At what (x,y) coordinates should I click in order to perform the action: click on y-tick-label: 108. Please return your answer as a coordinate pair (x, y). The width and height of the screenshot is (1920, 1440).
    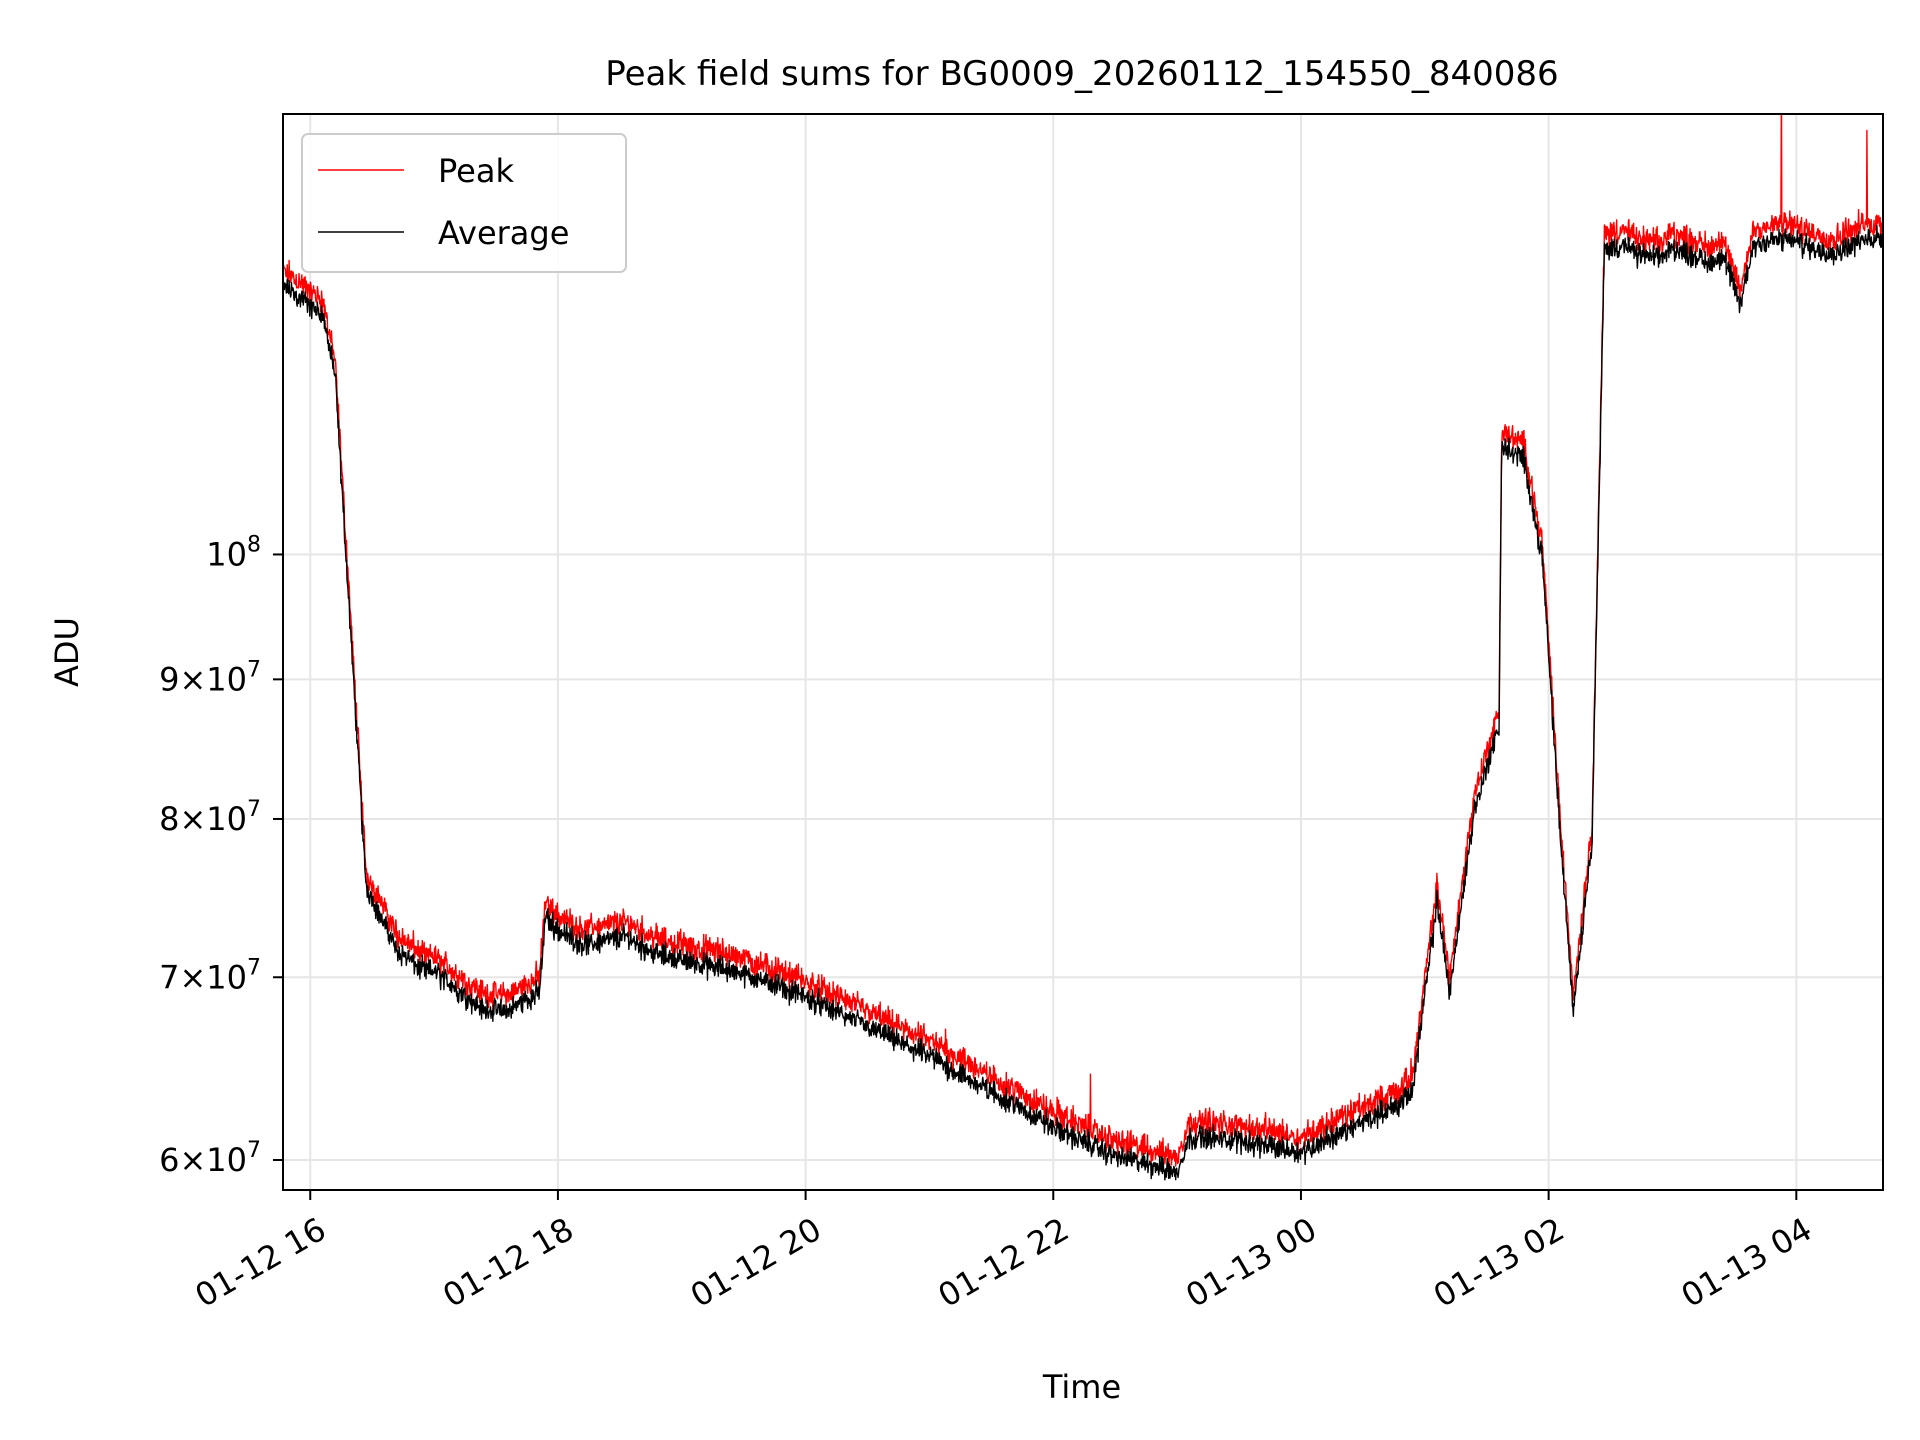
    Looking at the image, I should click on (233, 552).